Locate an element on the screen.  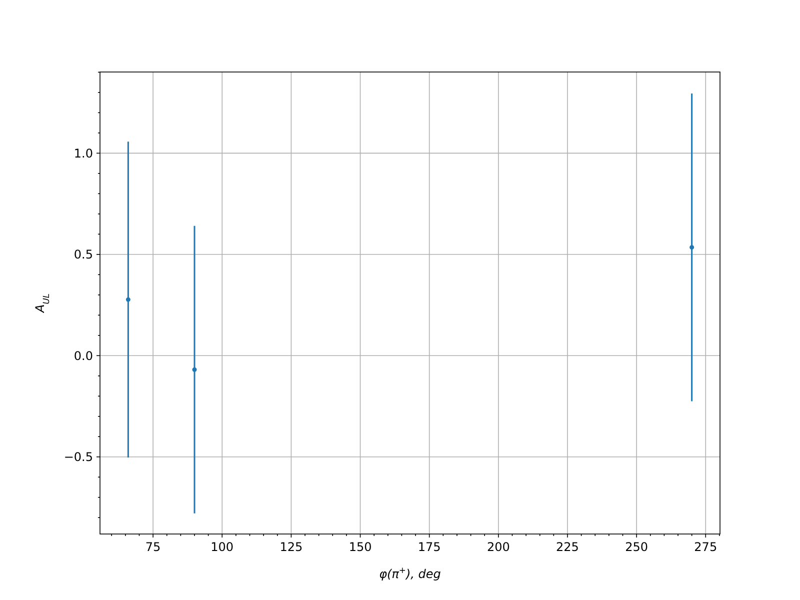
x-tick-label: 250 is located at coordinates (636, 547).